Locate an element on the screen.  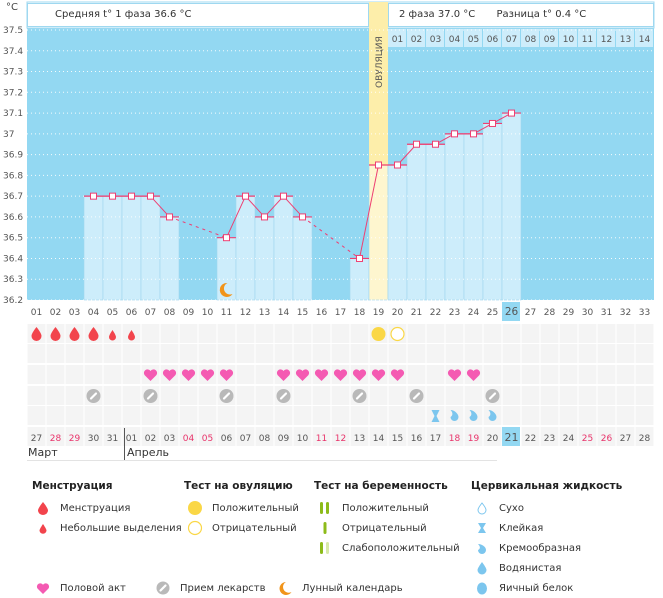
post-ovulation-day-label: 02 is located at coordinates (416, 40).